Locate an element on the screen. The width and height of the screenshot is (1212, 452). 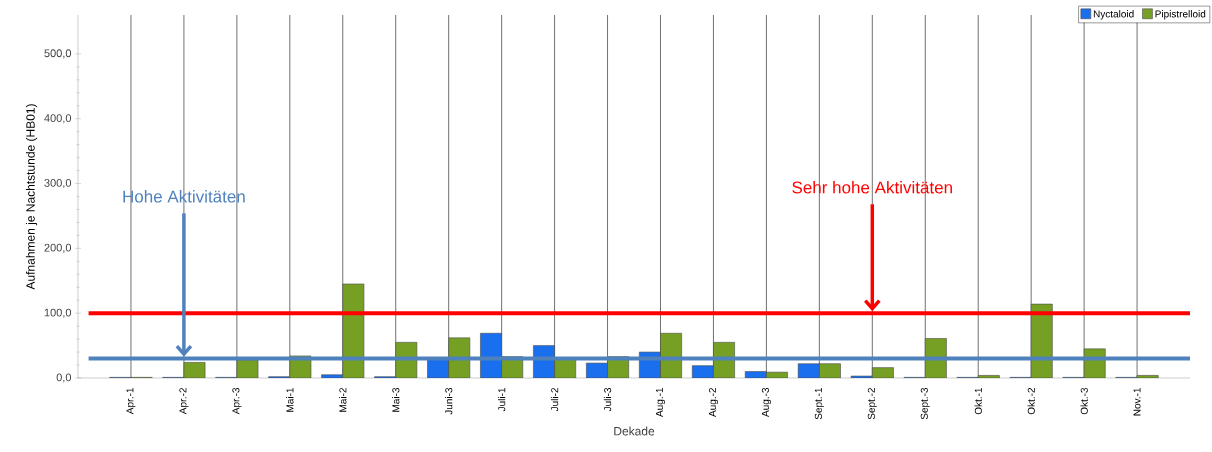
x-tick-label: Okt.-1 is located at coordinates (978, 401).